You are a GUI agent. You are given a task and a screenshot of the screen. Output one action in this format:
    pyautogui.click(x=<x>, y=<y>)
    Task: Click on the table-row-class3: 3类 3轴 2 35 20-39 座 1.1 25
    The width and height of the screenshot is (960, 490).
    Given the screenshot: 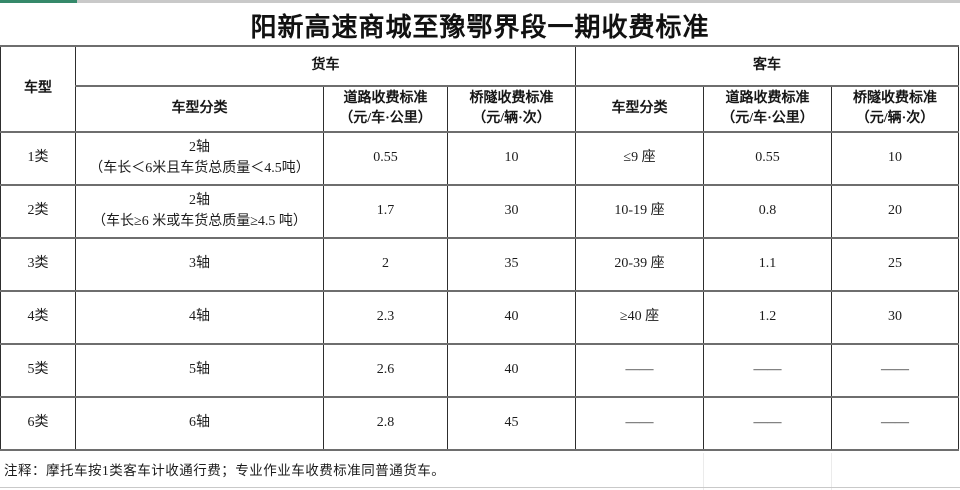 What is the action you would take?
    pyautogui.click(x=479, y=264)
    